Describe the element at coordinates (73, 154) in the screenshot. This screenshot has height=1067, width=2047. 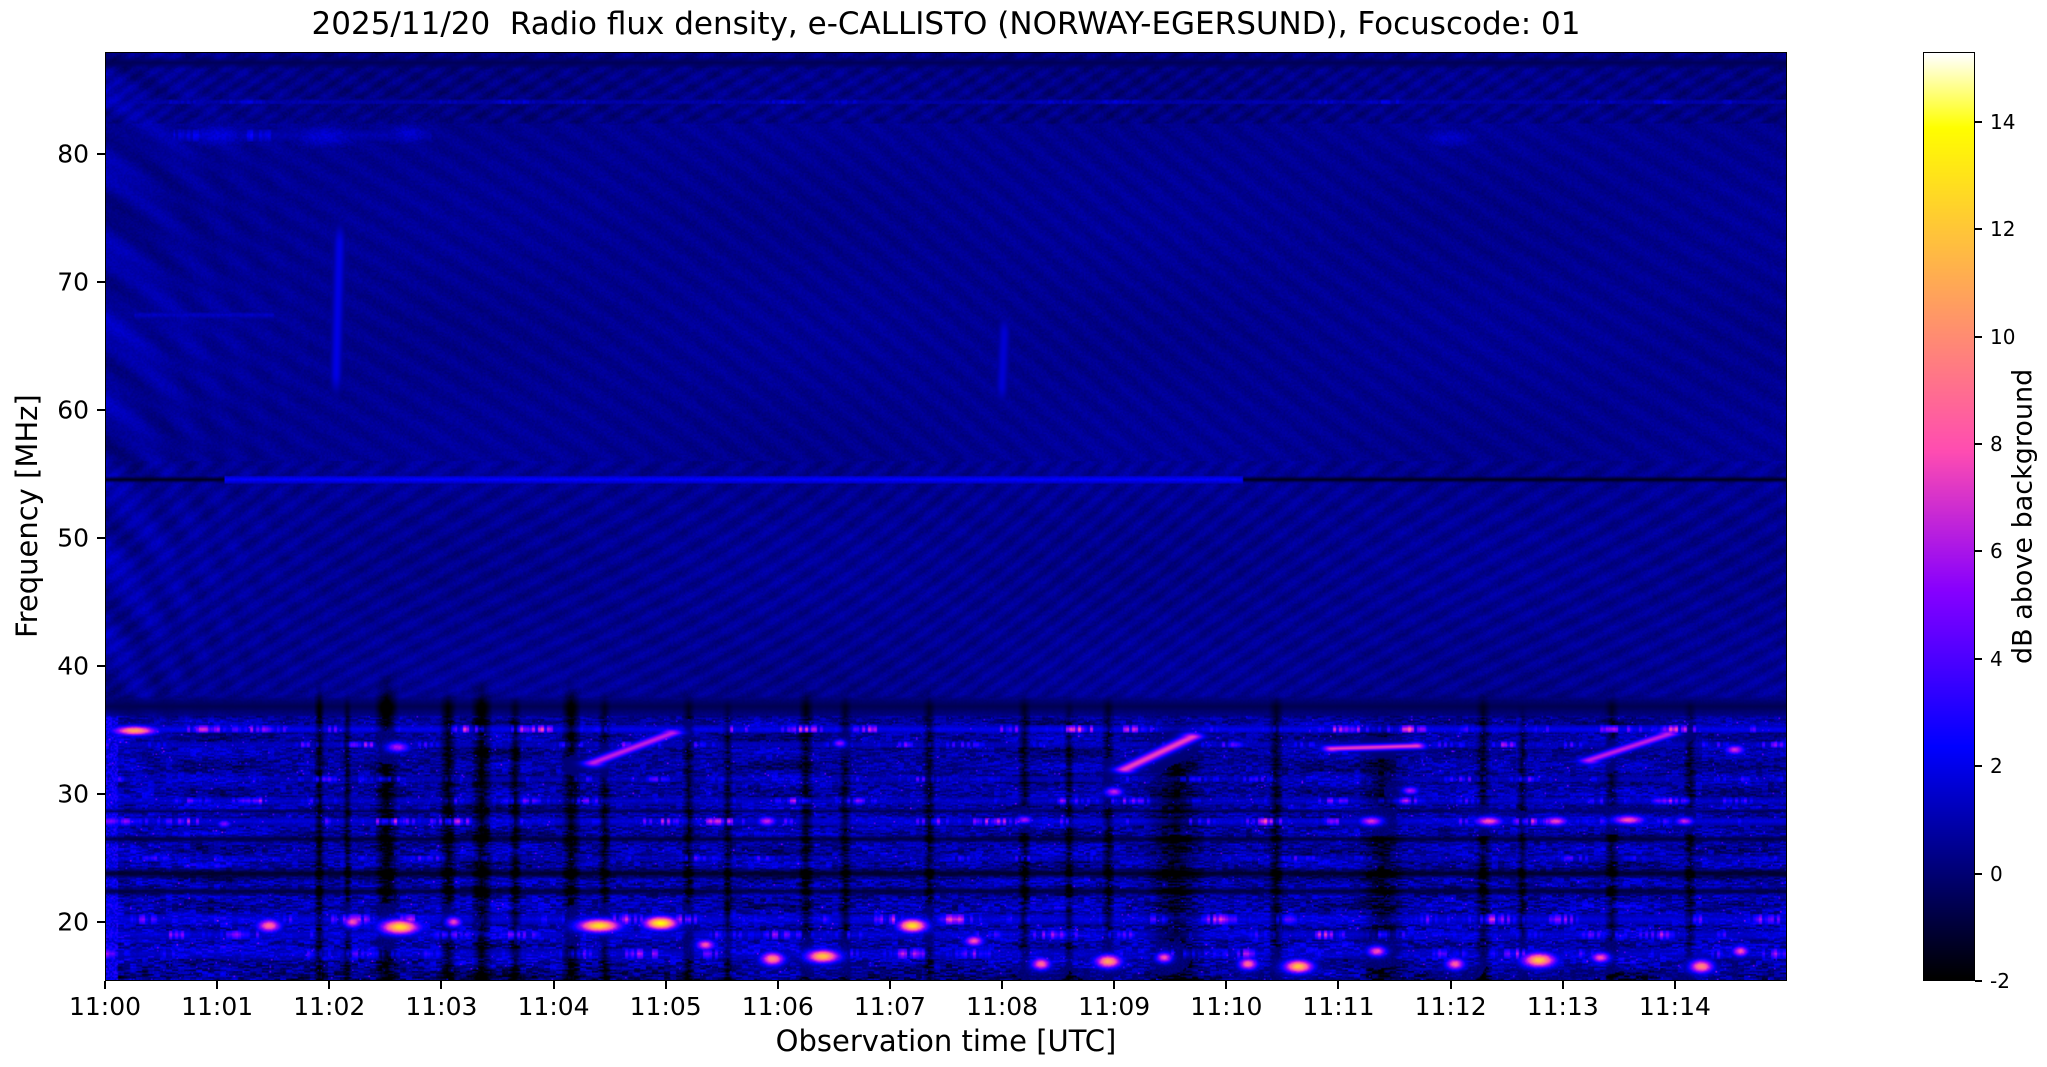
I see `y-tick-label: 80` at that location.